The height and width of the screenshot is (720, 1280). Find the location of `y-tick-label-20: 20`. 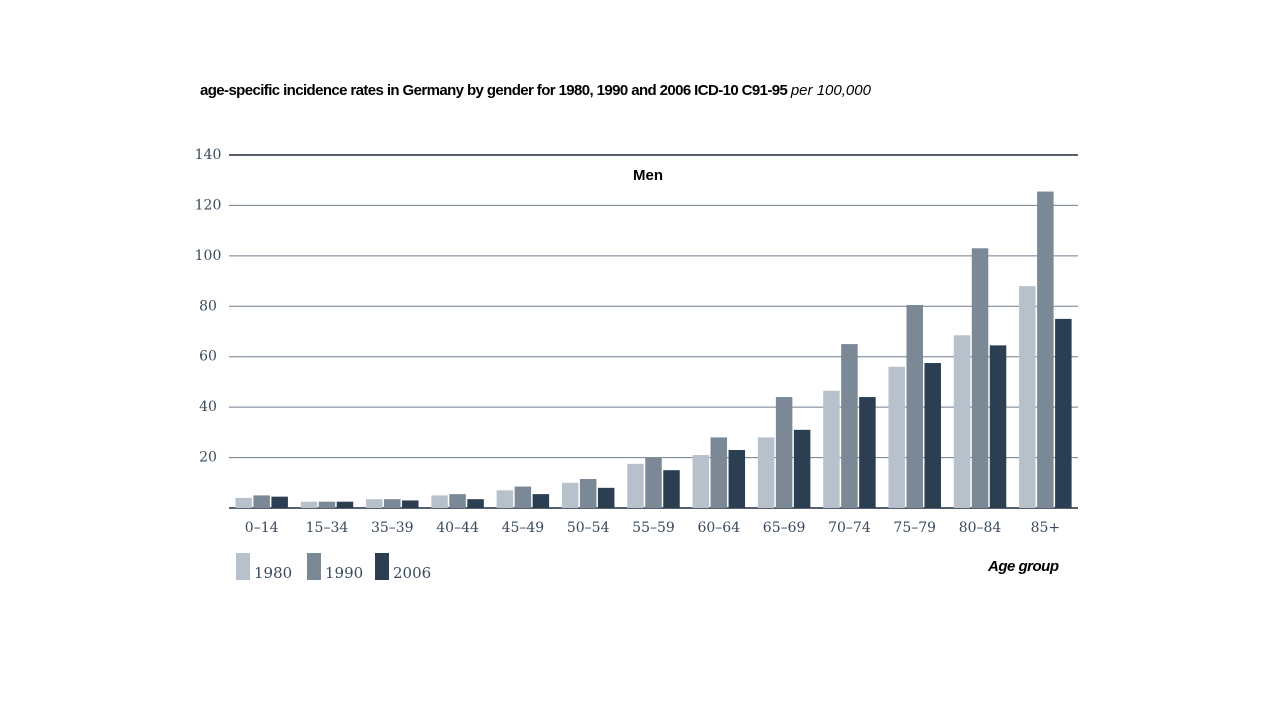

y-tick-label-20: 20 is located at coordinates (208, 458).